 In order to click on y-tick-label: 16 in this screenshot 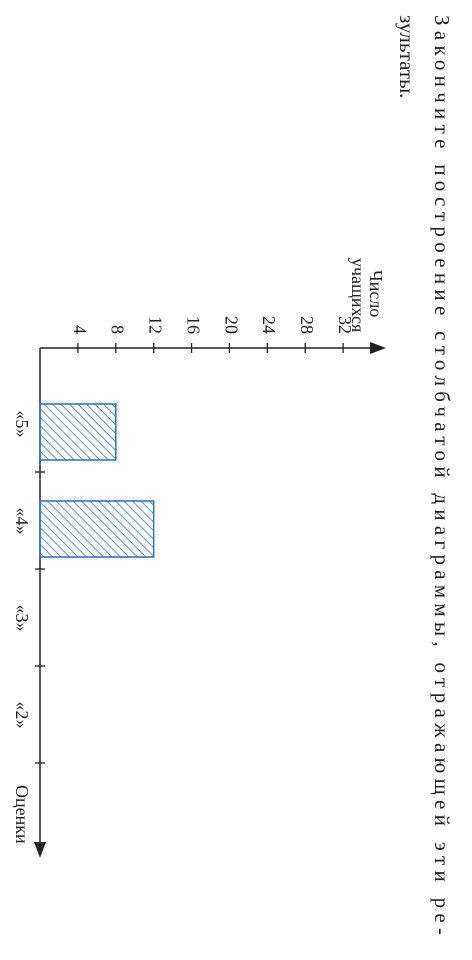, I will do `click(193, 325)`.